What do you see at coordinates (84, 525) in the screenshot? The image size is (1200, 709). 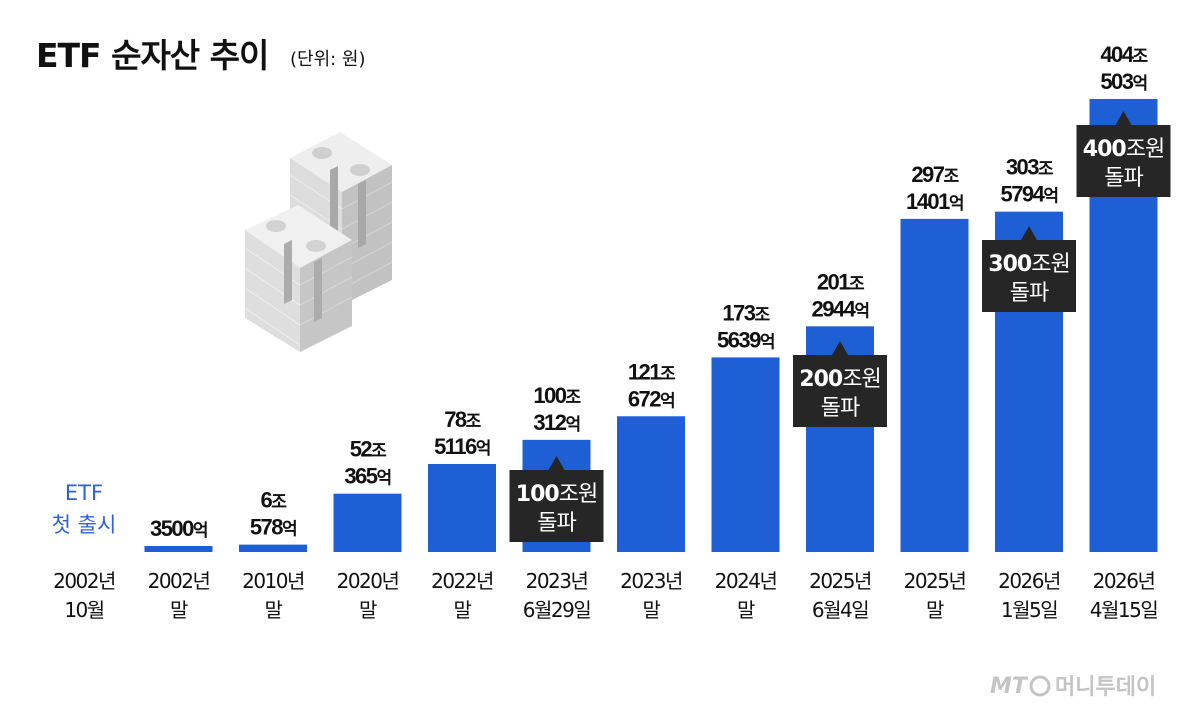 I see `first-launch-note-line2: 첫 출시` at bounding box center [84, 525].